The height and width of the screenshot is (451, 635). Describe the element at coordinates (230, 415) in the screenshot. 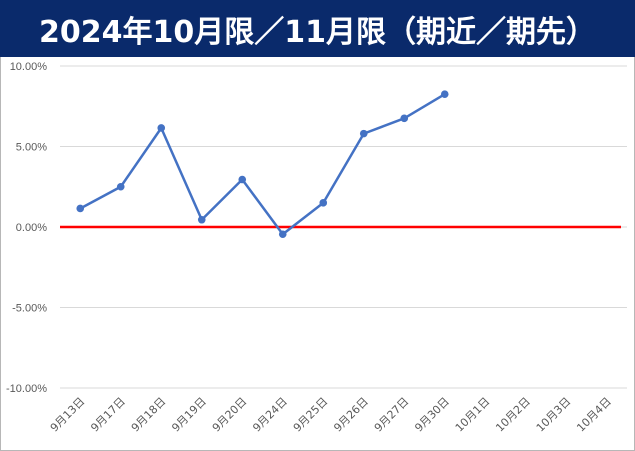

I see `x-tick-label: 9月20日` at that location.